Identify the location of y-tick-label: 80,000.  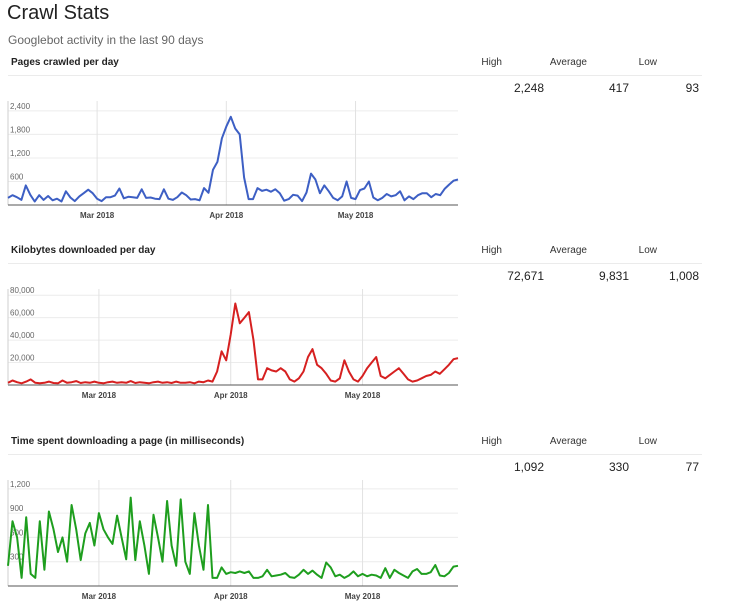
(22, 290).